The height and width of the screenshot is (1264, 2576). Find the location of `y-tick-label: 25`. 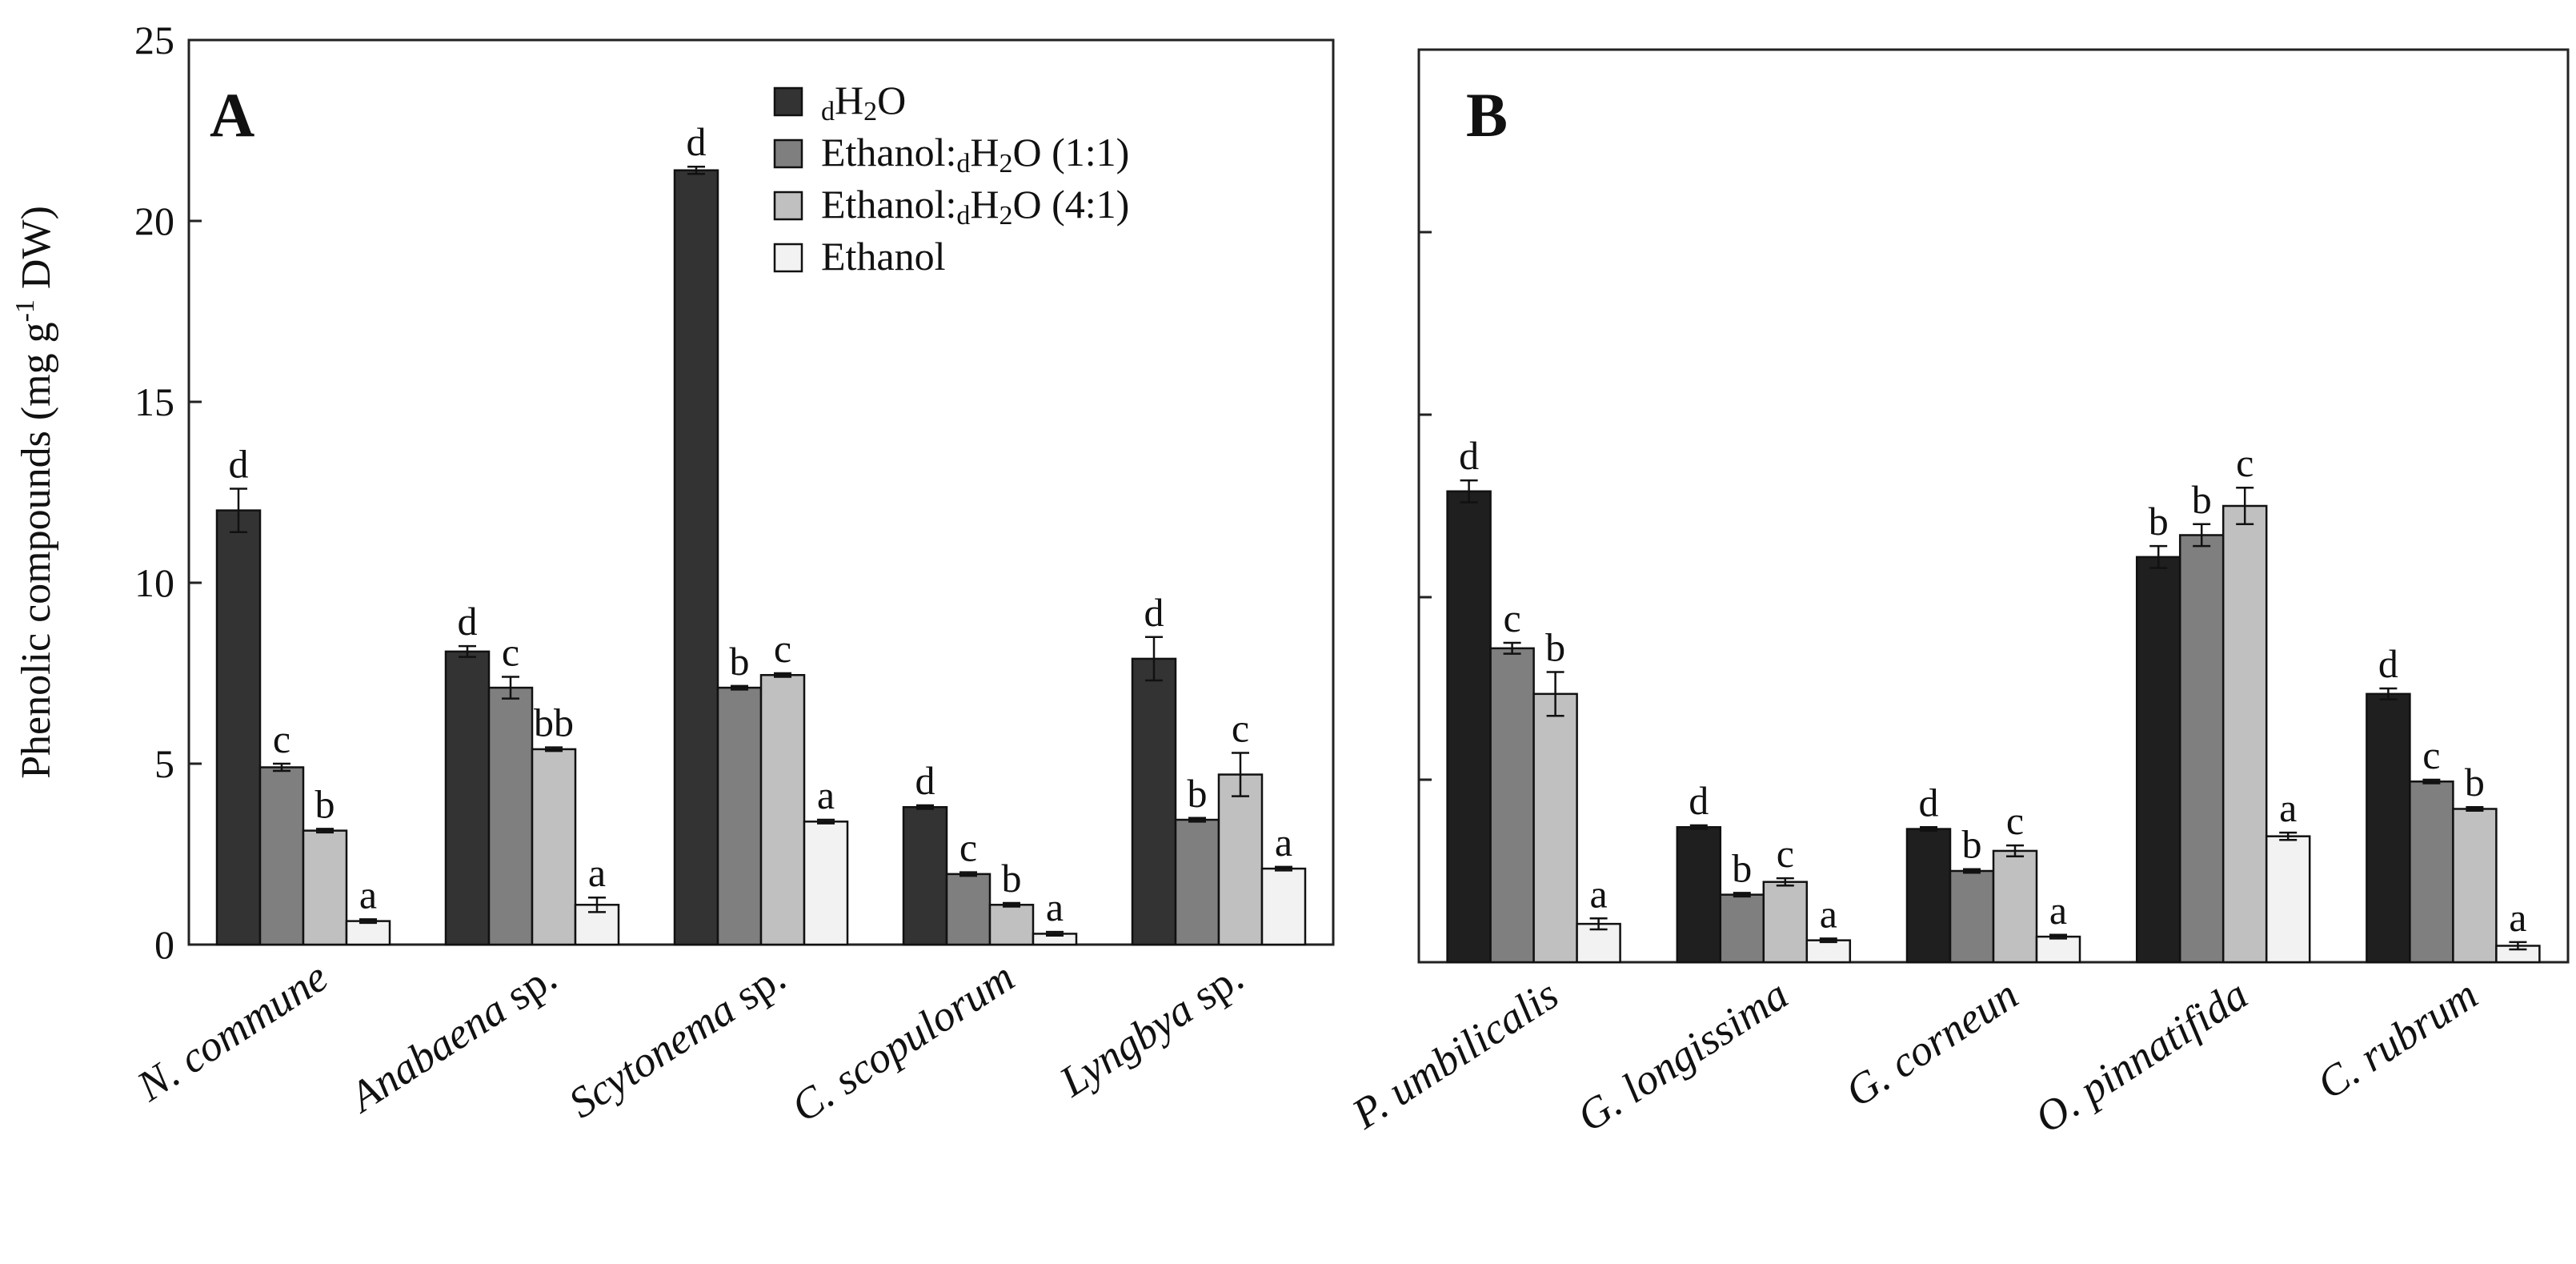

y-tick-label: 25 is located at coordinates (154, 40).